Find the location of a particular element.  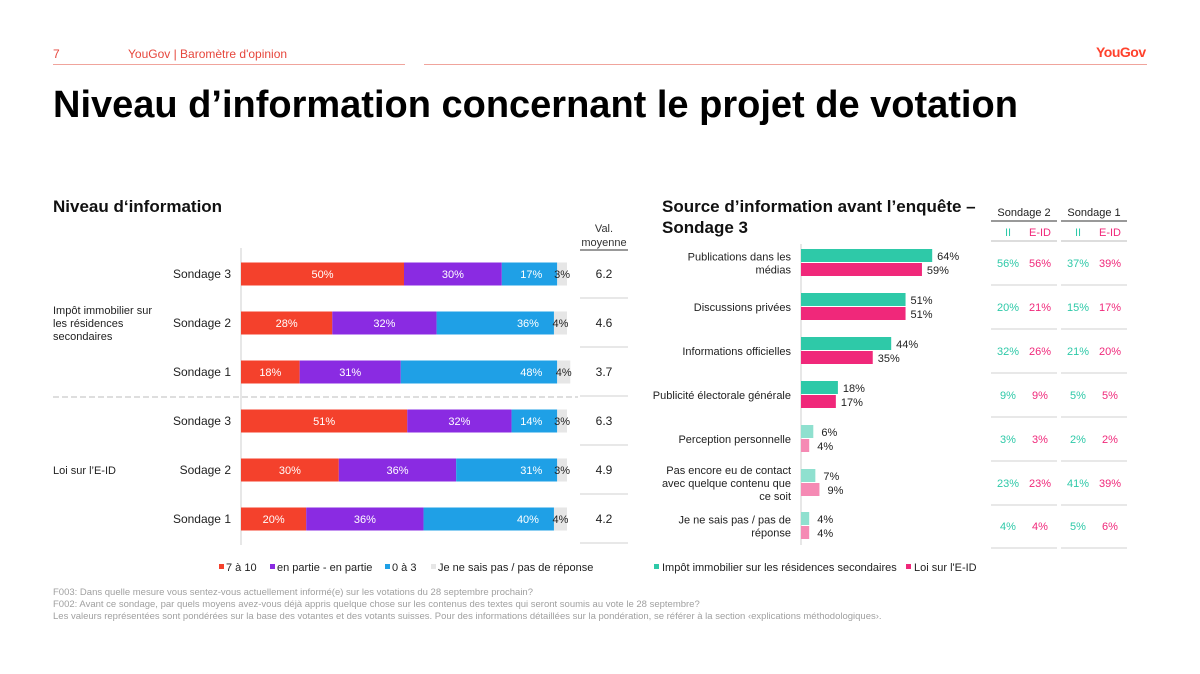

category-label: Publicité électorale générale is located at coordinates (722, 396).